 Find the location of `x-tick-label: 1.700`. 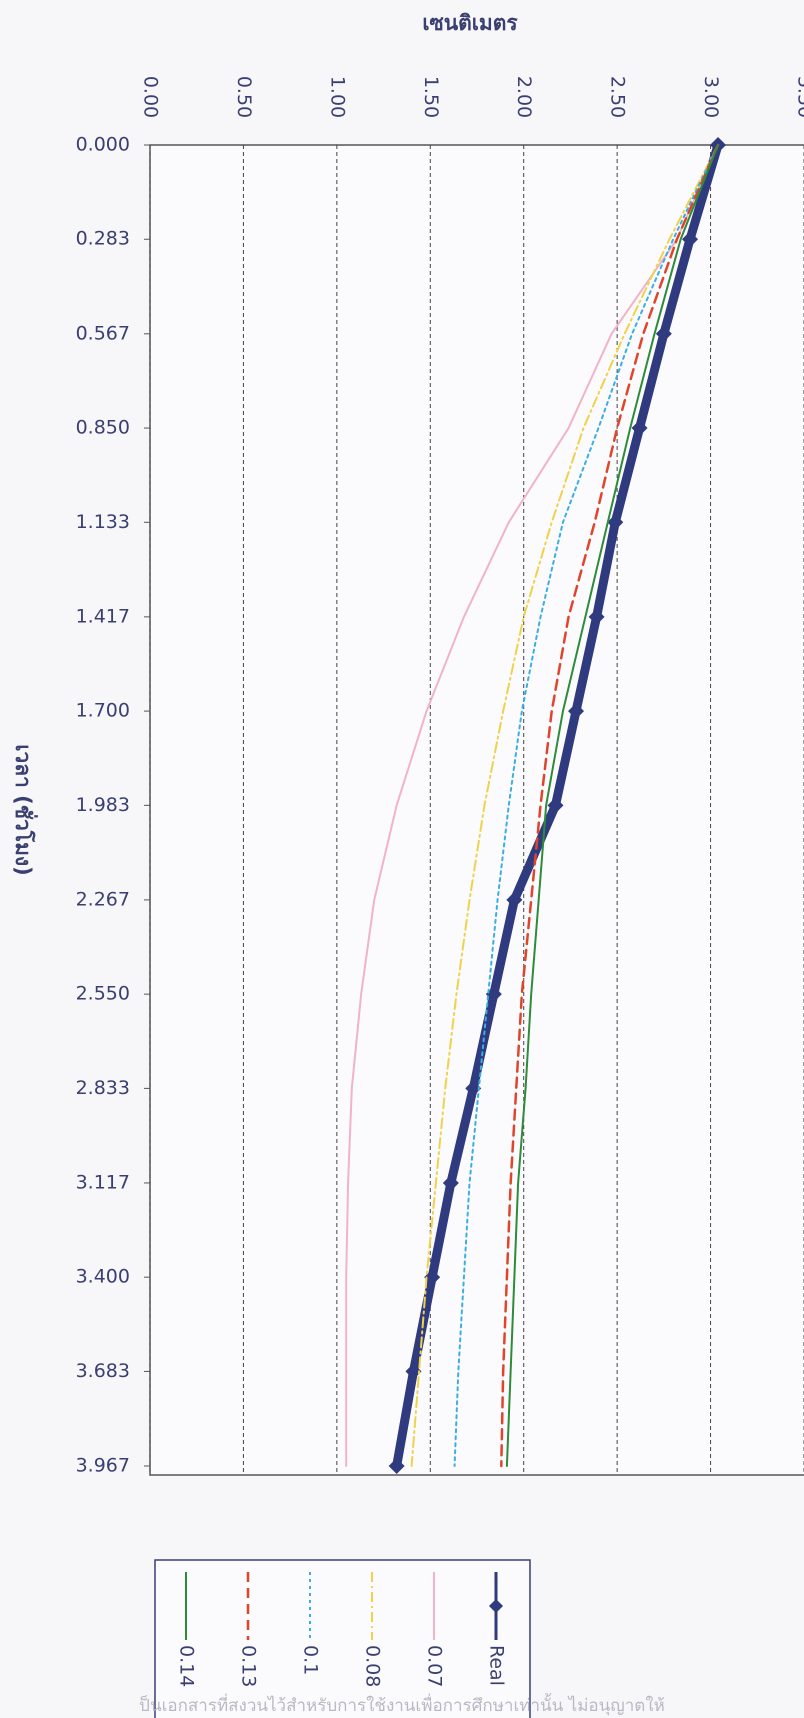

x-tick-label: 1.700 is located at coordinates (103, 711).